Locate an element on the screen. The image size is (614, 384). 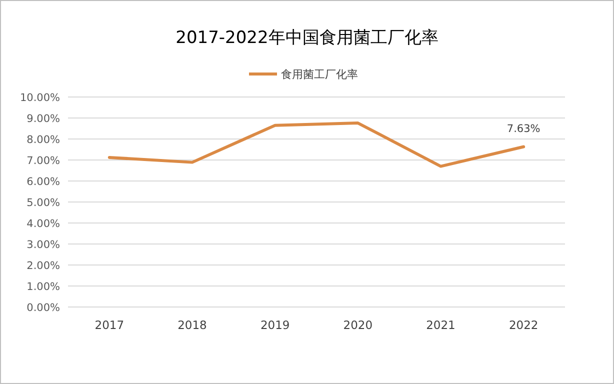
y-tick-label: 5.00% is located at coordinates (43, 203).